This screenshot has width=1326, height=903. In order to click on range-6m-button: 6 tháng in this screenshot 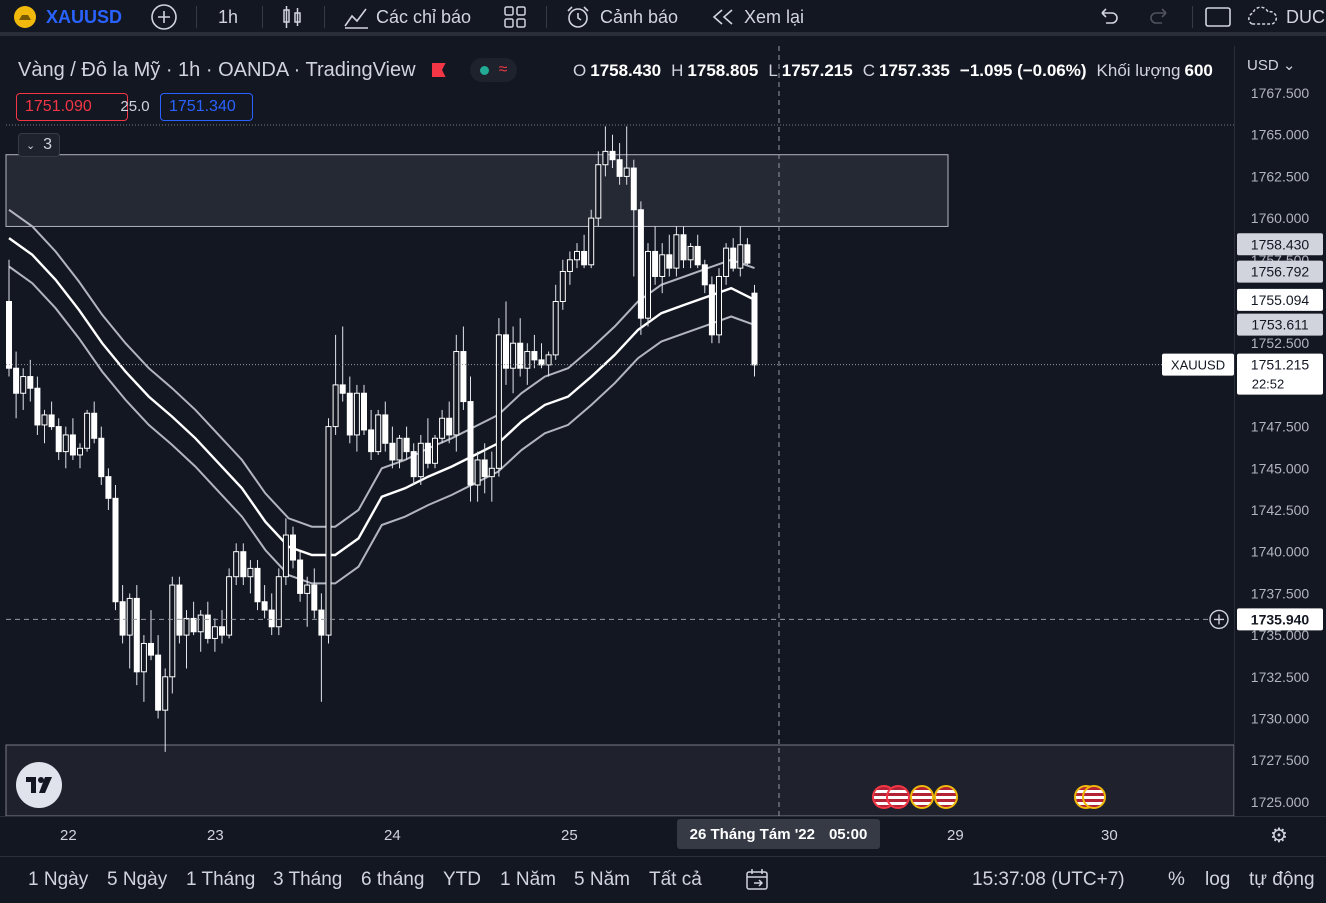, I will do `click(393, 879)`.